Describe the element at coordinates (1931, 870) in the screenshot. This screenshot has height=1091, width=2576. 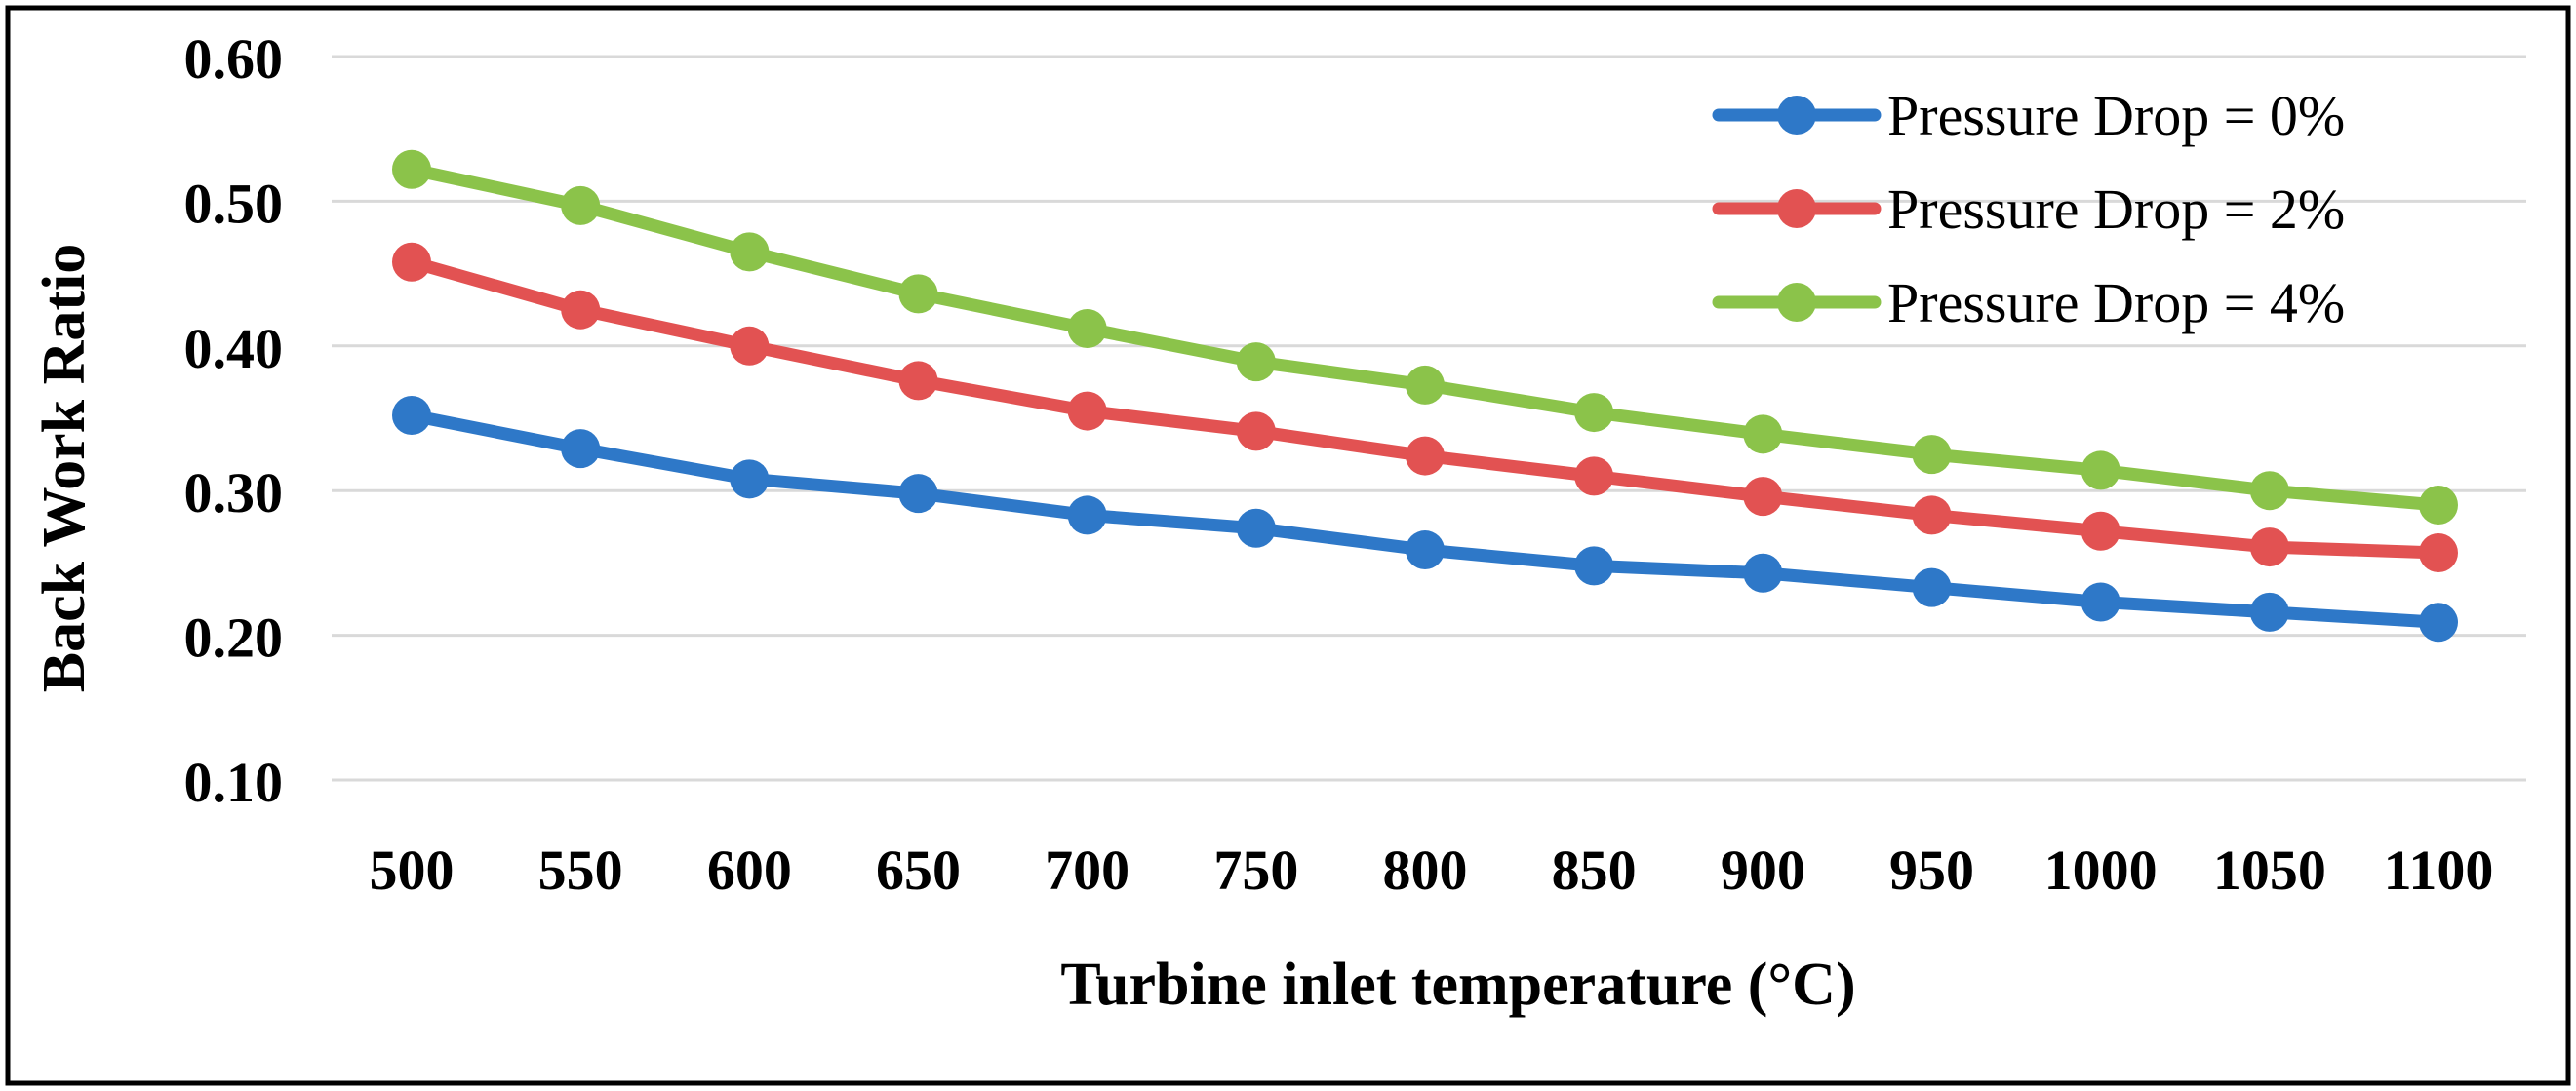
I see `x-tick-label: 950` at that location.